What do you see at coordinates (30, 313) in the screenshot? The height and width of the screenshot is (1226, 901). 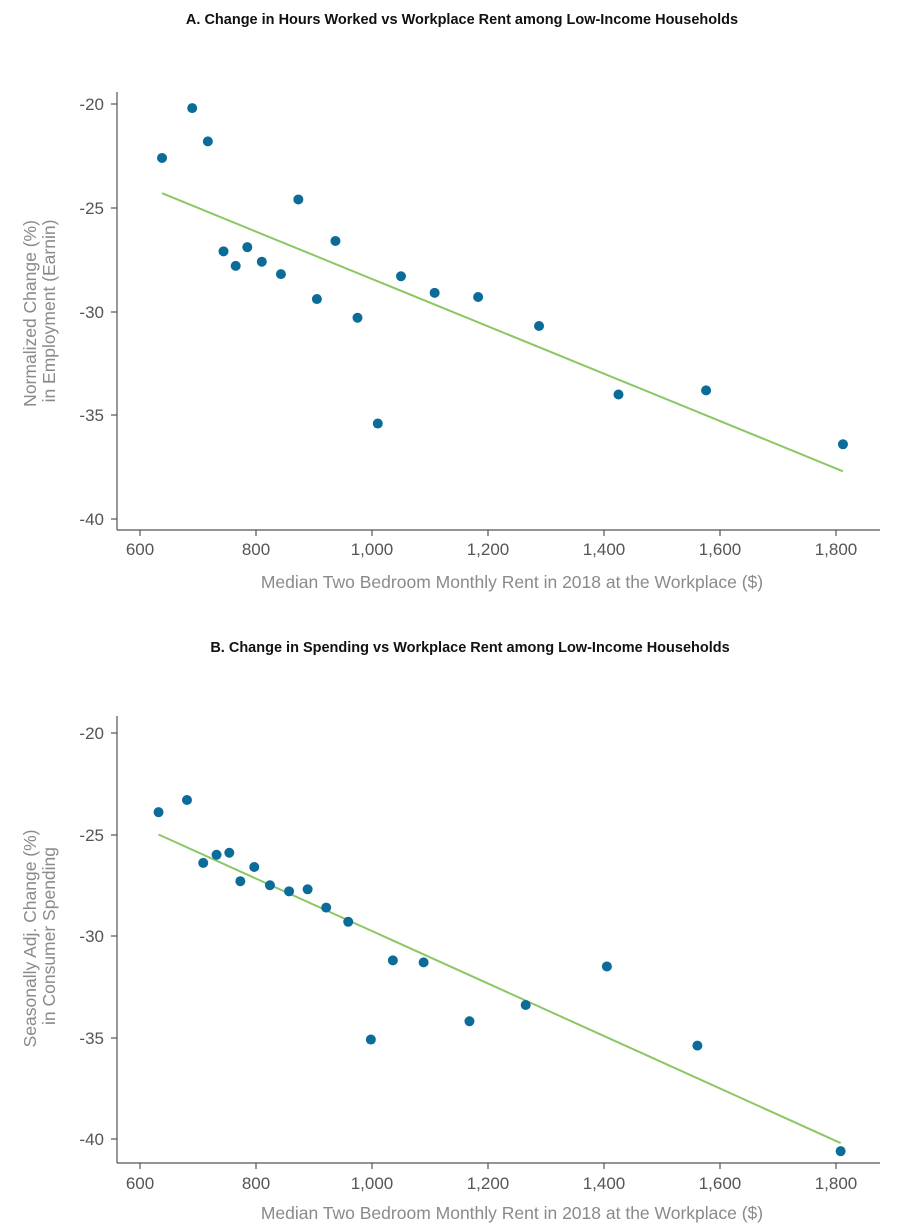 I see `y-axis-label-line-1: Normalized Change (%)` at bounding box center [30, 313].